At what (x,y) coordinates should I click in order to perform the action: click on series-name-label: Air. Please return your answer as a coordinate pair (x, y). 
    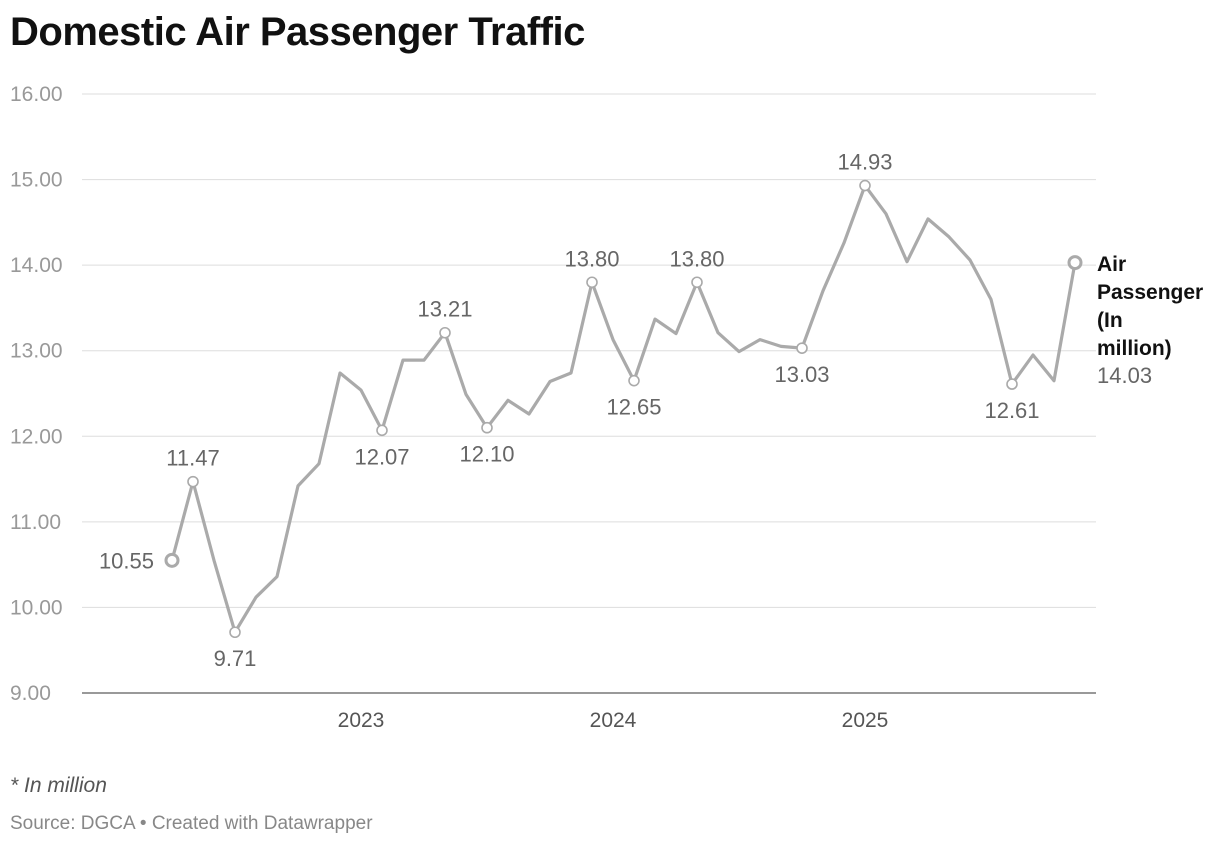
    Looking at the image, I should click on (1111, 264).